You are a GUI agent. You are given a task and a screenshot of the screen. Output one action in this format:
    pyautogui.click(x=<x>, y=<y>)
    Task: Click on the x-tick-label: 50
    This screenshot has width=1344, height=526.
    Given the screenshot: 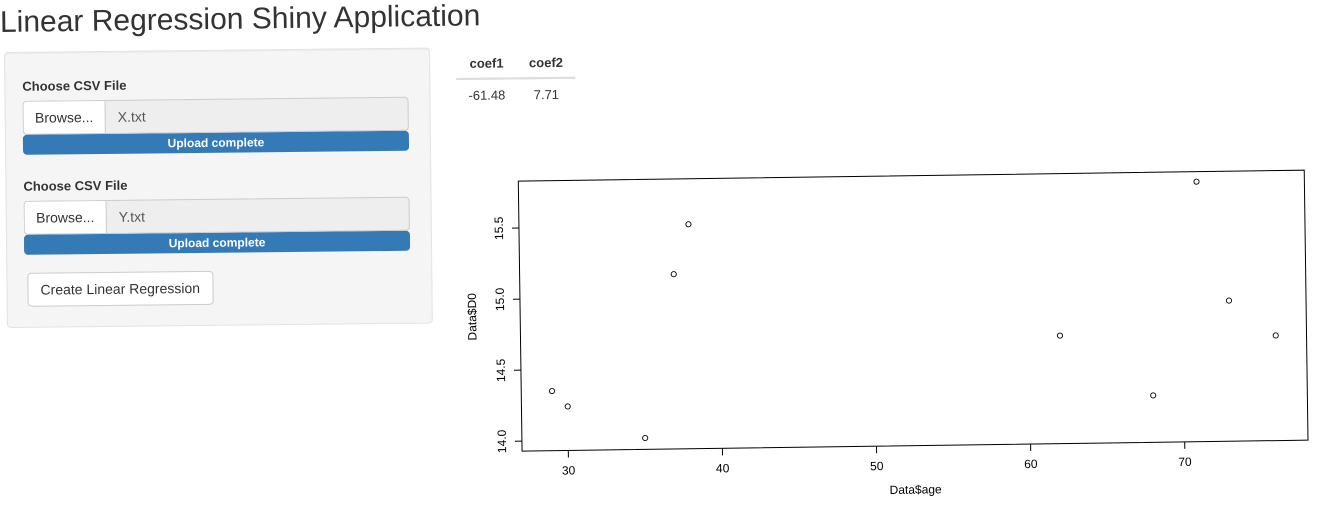 What is the action you would take?
    pyautogui.click(x=877, y=466)
    